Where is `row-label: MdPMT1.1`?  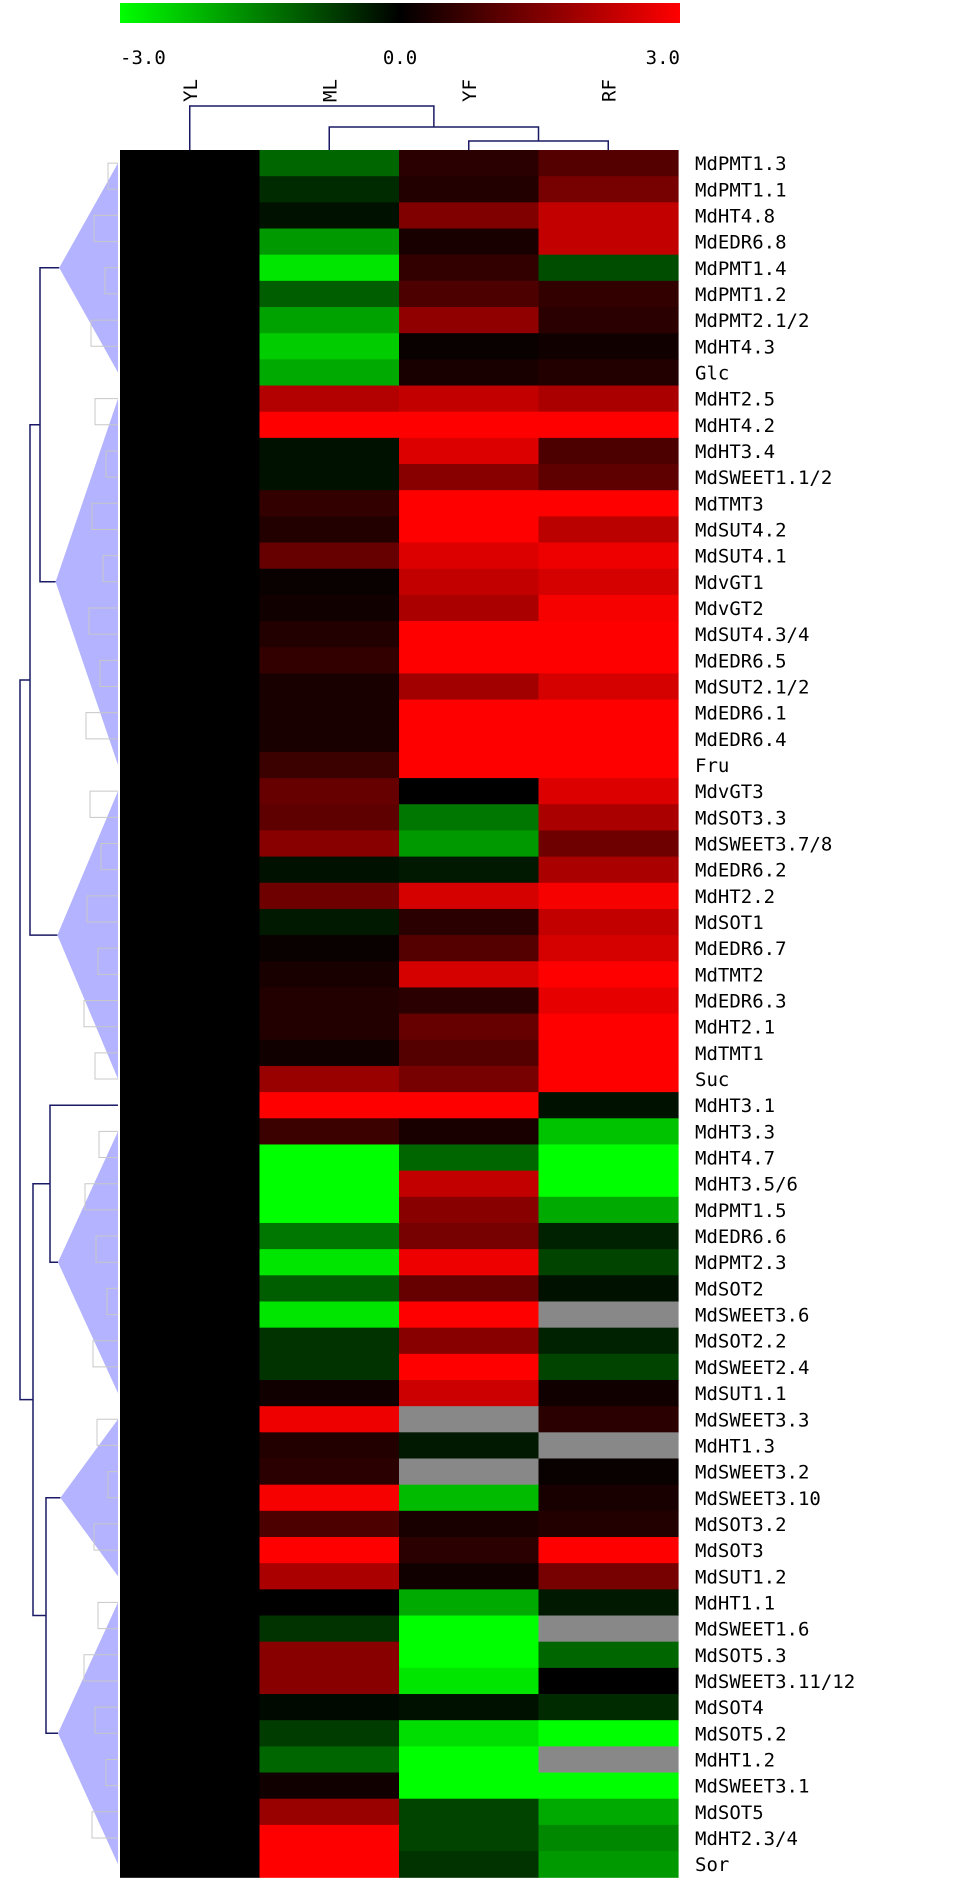
row-label: MdPMT1.1 is located at coordinates (741, 190).